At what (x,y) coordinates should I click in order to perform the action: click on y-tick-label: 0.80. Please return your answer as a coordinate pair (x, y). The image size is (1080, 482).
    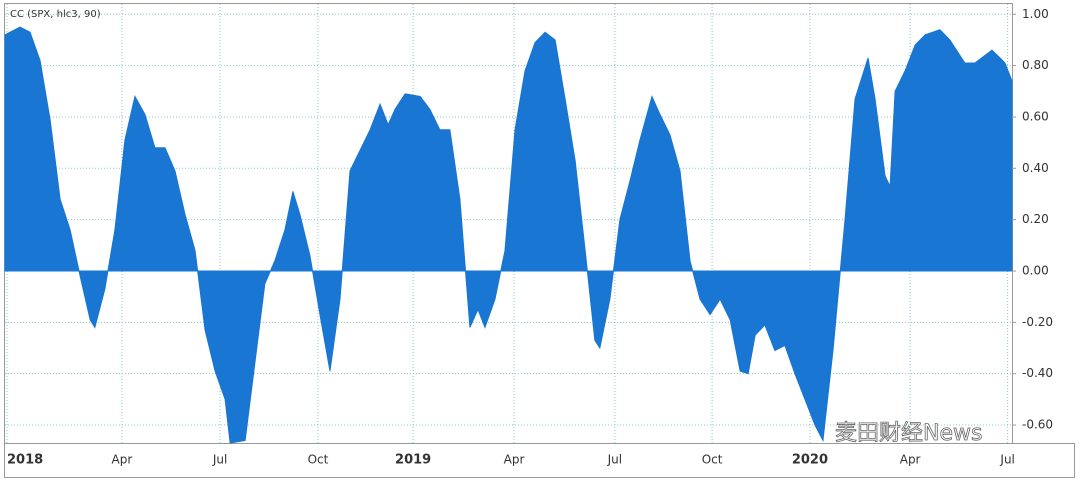
    Looking at the image, I should click on (1035, 65).